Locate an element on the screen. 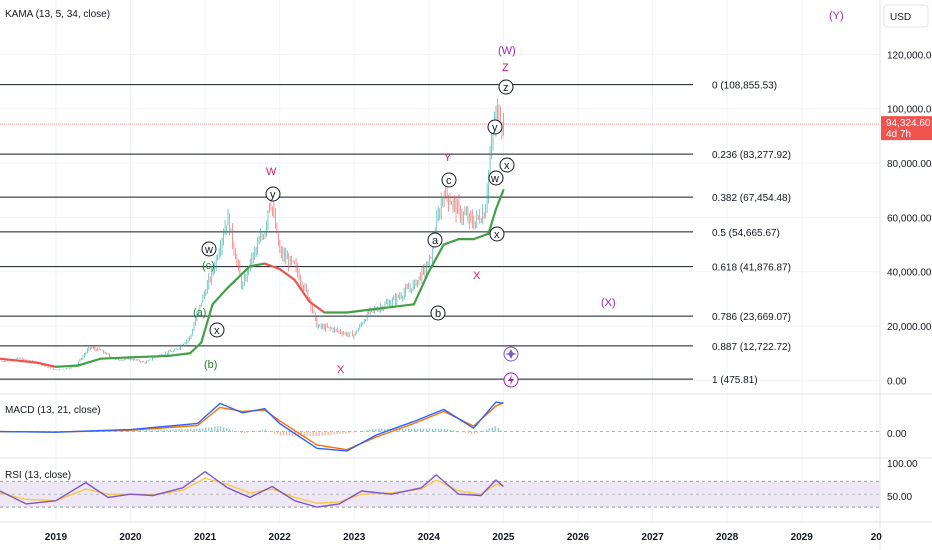 The width and height of the screenshot is (932, 550). time-tick-label: 2027 is located at coordinates (652, 537).